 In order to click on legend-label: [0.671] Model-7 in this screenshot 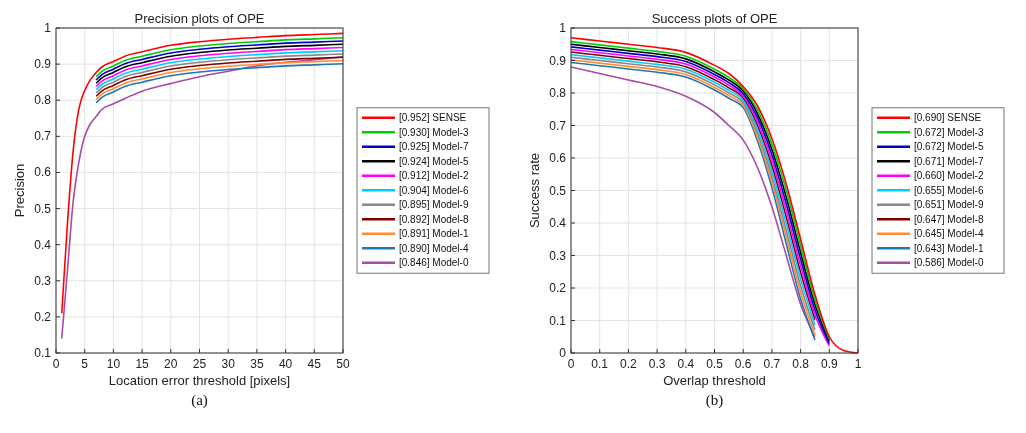, I will do `click(949, 161)`.